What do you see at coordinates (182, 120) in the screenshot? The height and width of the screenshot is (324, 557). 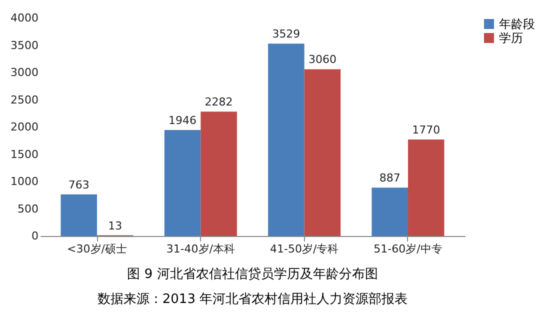 I see `data-label: 1946` at bounding box center [182, 120].